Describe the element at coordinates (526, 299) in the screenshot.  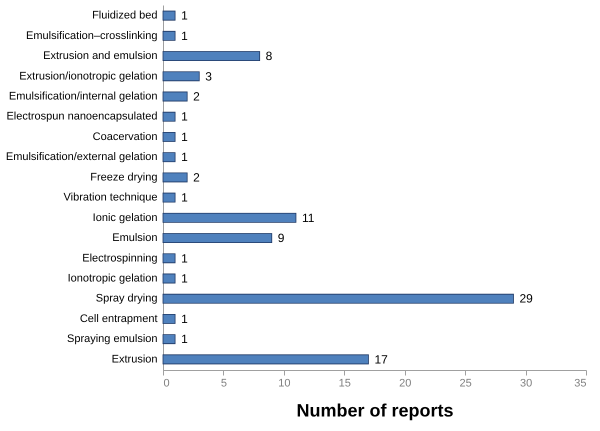
I see `data-label: 29` at that location.